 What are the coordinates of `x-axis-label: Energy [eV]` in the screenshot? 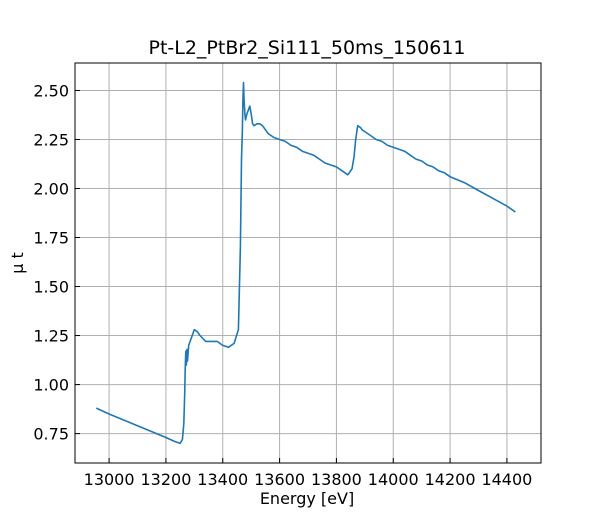 It's located at (307, 498).